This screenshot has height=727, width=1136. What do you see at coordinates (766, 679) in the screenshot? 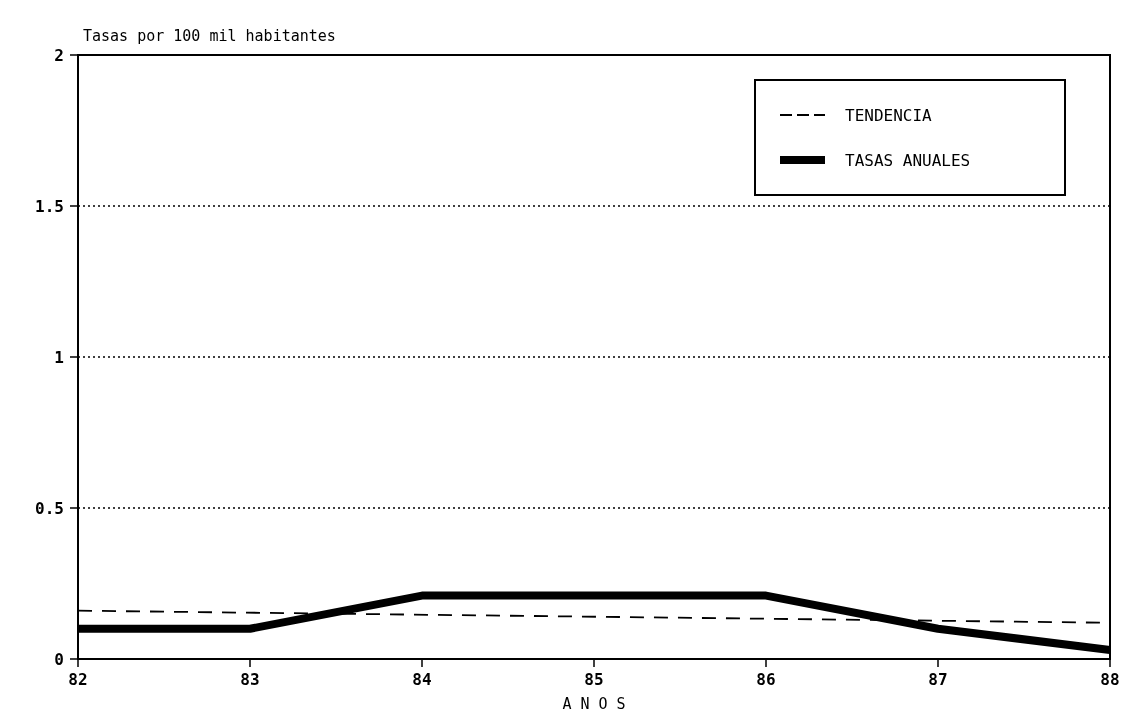
I see `x-tick-label: 86` at bounding box center [766, 679].